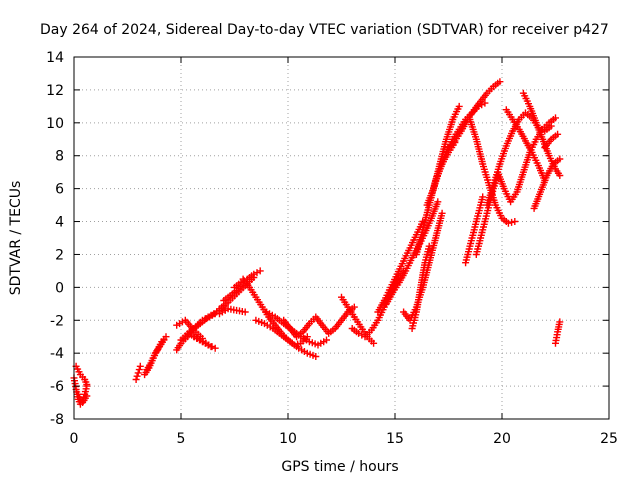 The height and width of the screenshot is (480, 640). I want to click on y-tick-label: -4, so click(57, 354).